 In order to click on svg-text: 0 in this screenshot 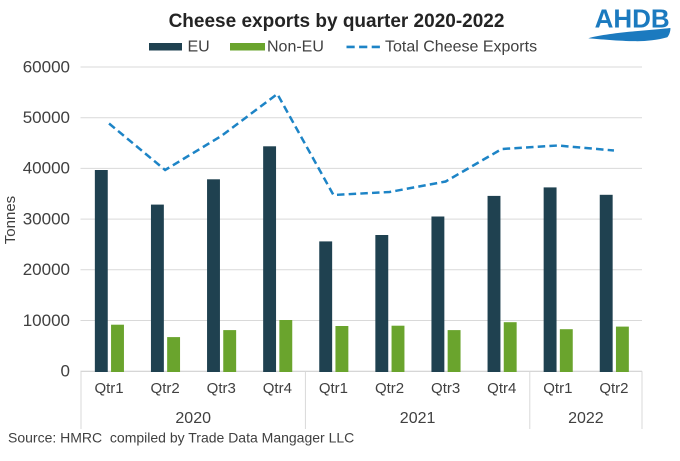, I will do `click(65, 371)`.